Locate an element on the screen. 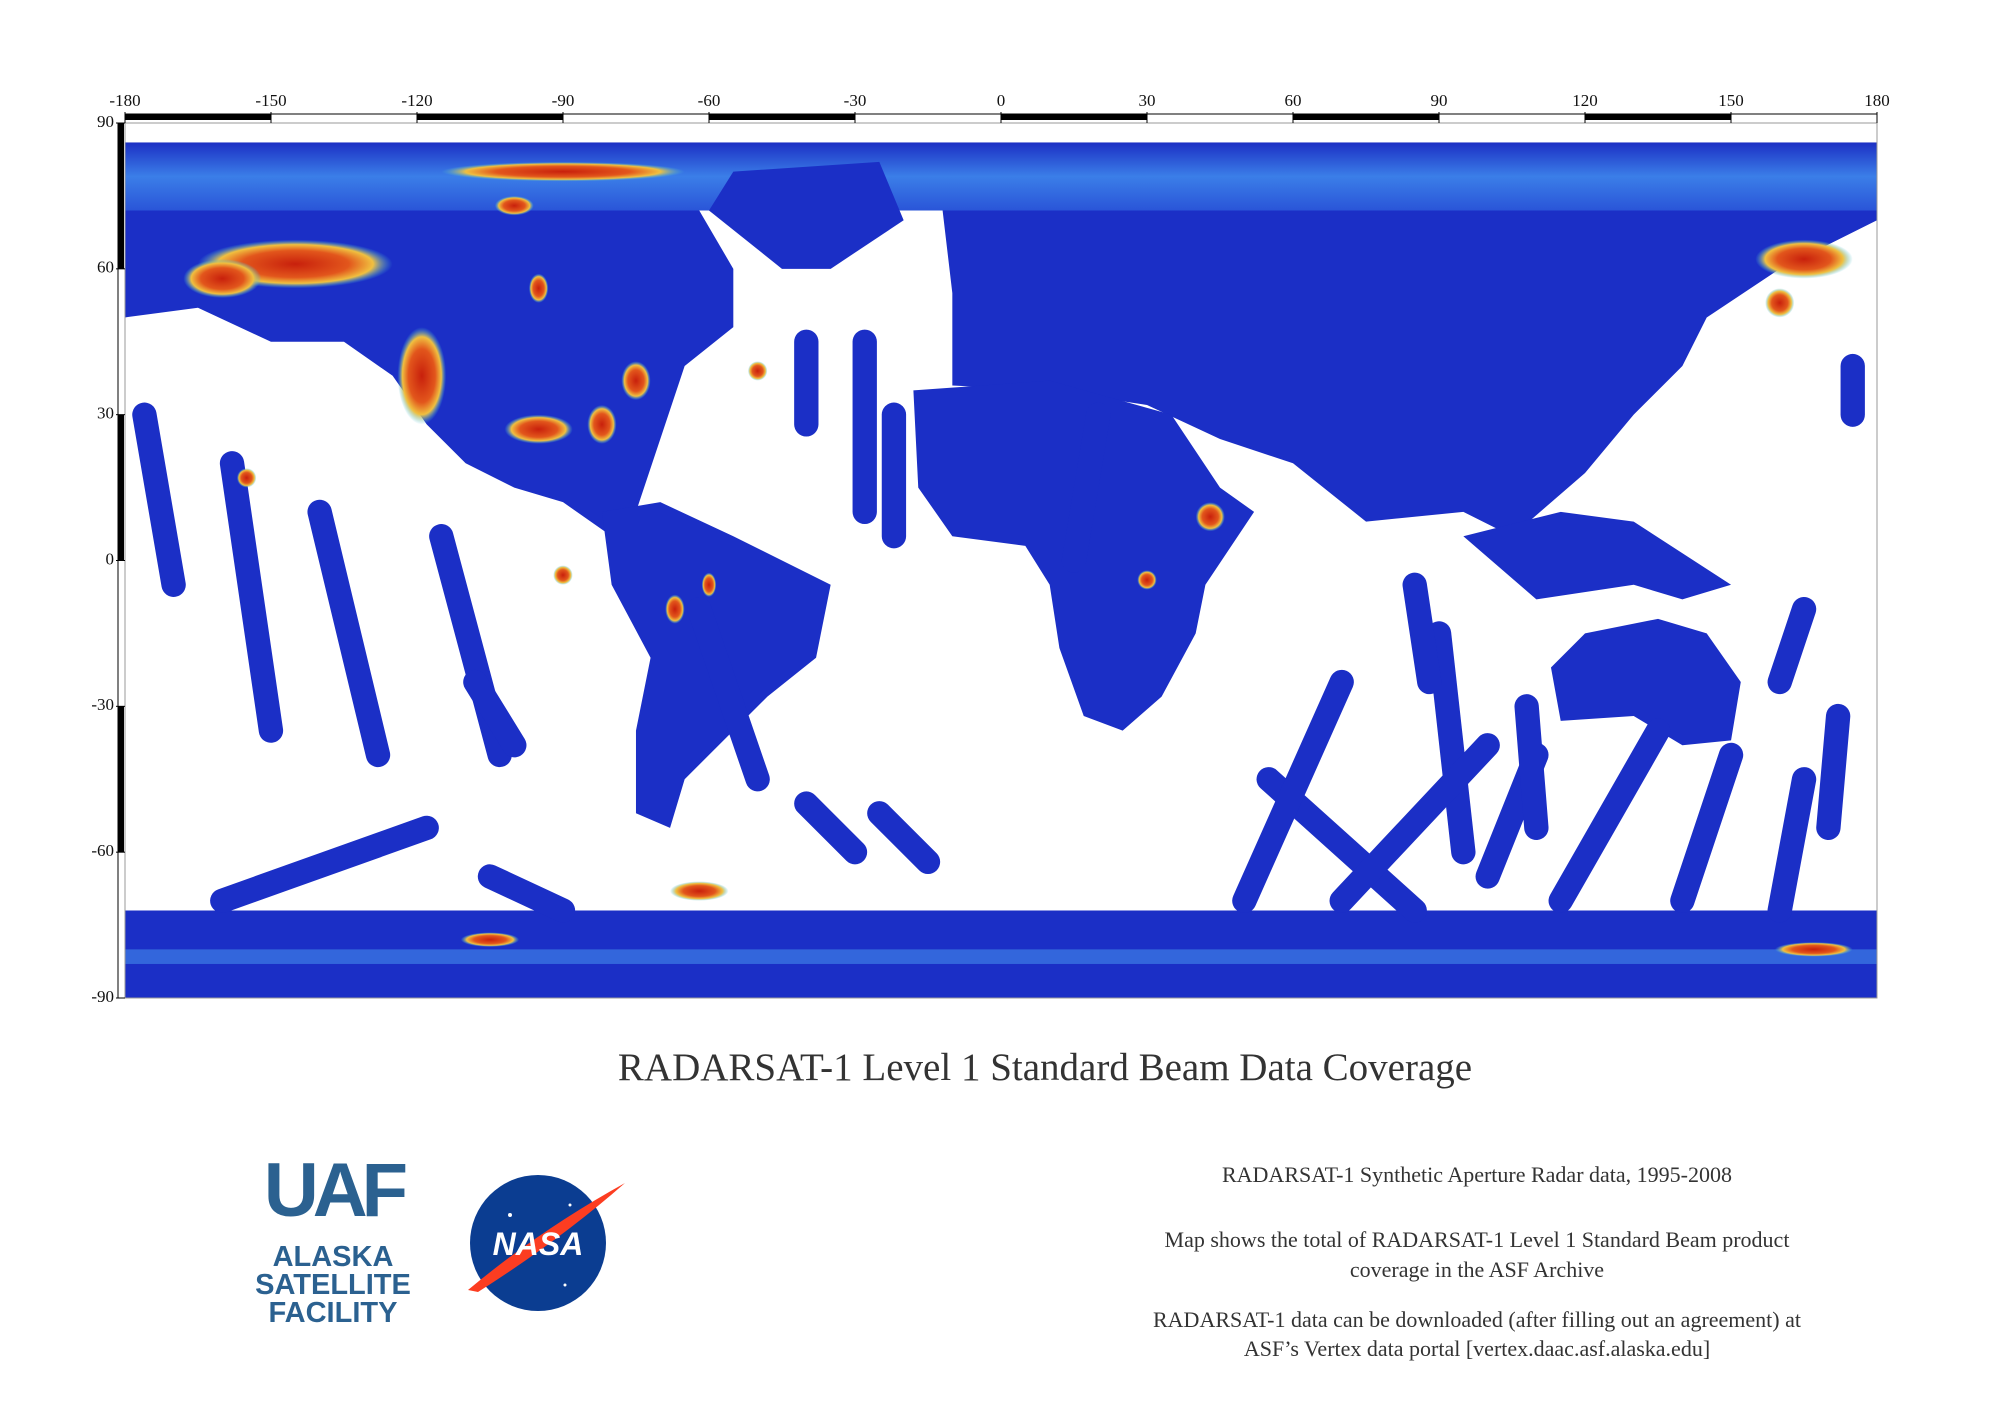  lat-tick-label: 90 is located at coordinates (105, 121).